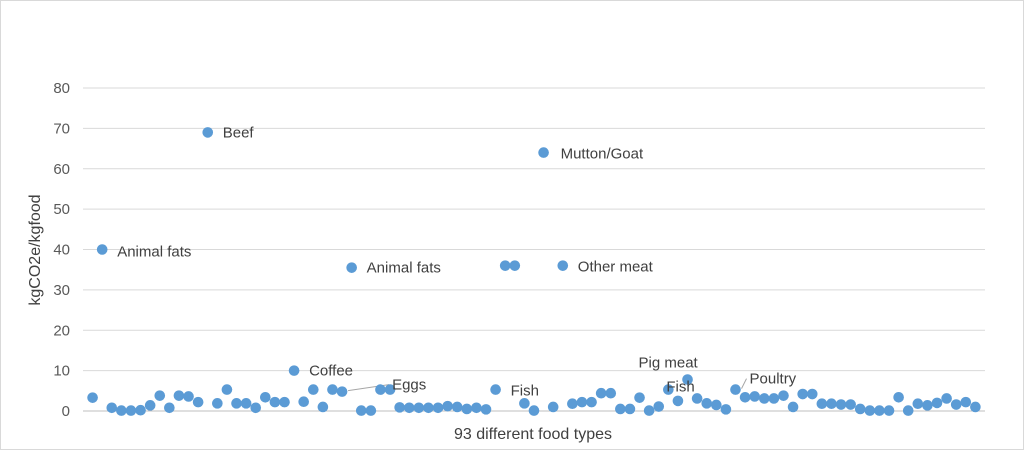 Image resolution: width=1024 pixels, height=450 pixels. What do you see at coordinates (616, 267) in the screenshot?
I see `annotation-label: Other meat` at bounding box center [616, 267].